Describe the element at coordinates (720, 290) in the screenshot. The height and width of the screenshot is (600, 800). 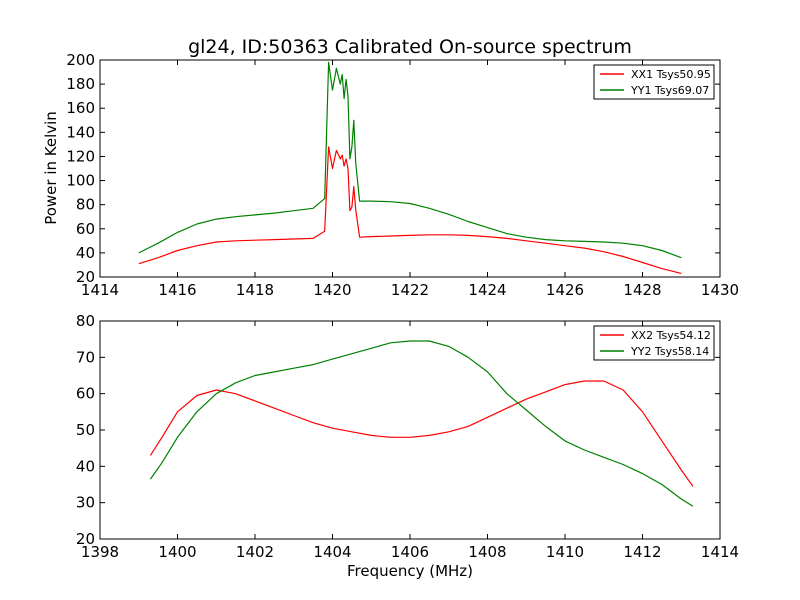
I see `top-x-tick-label: 1430` at that location.